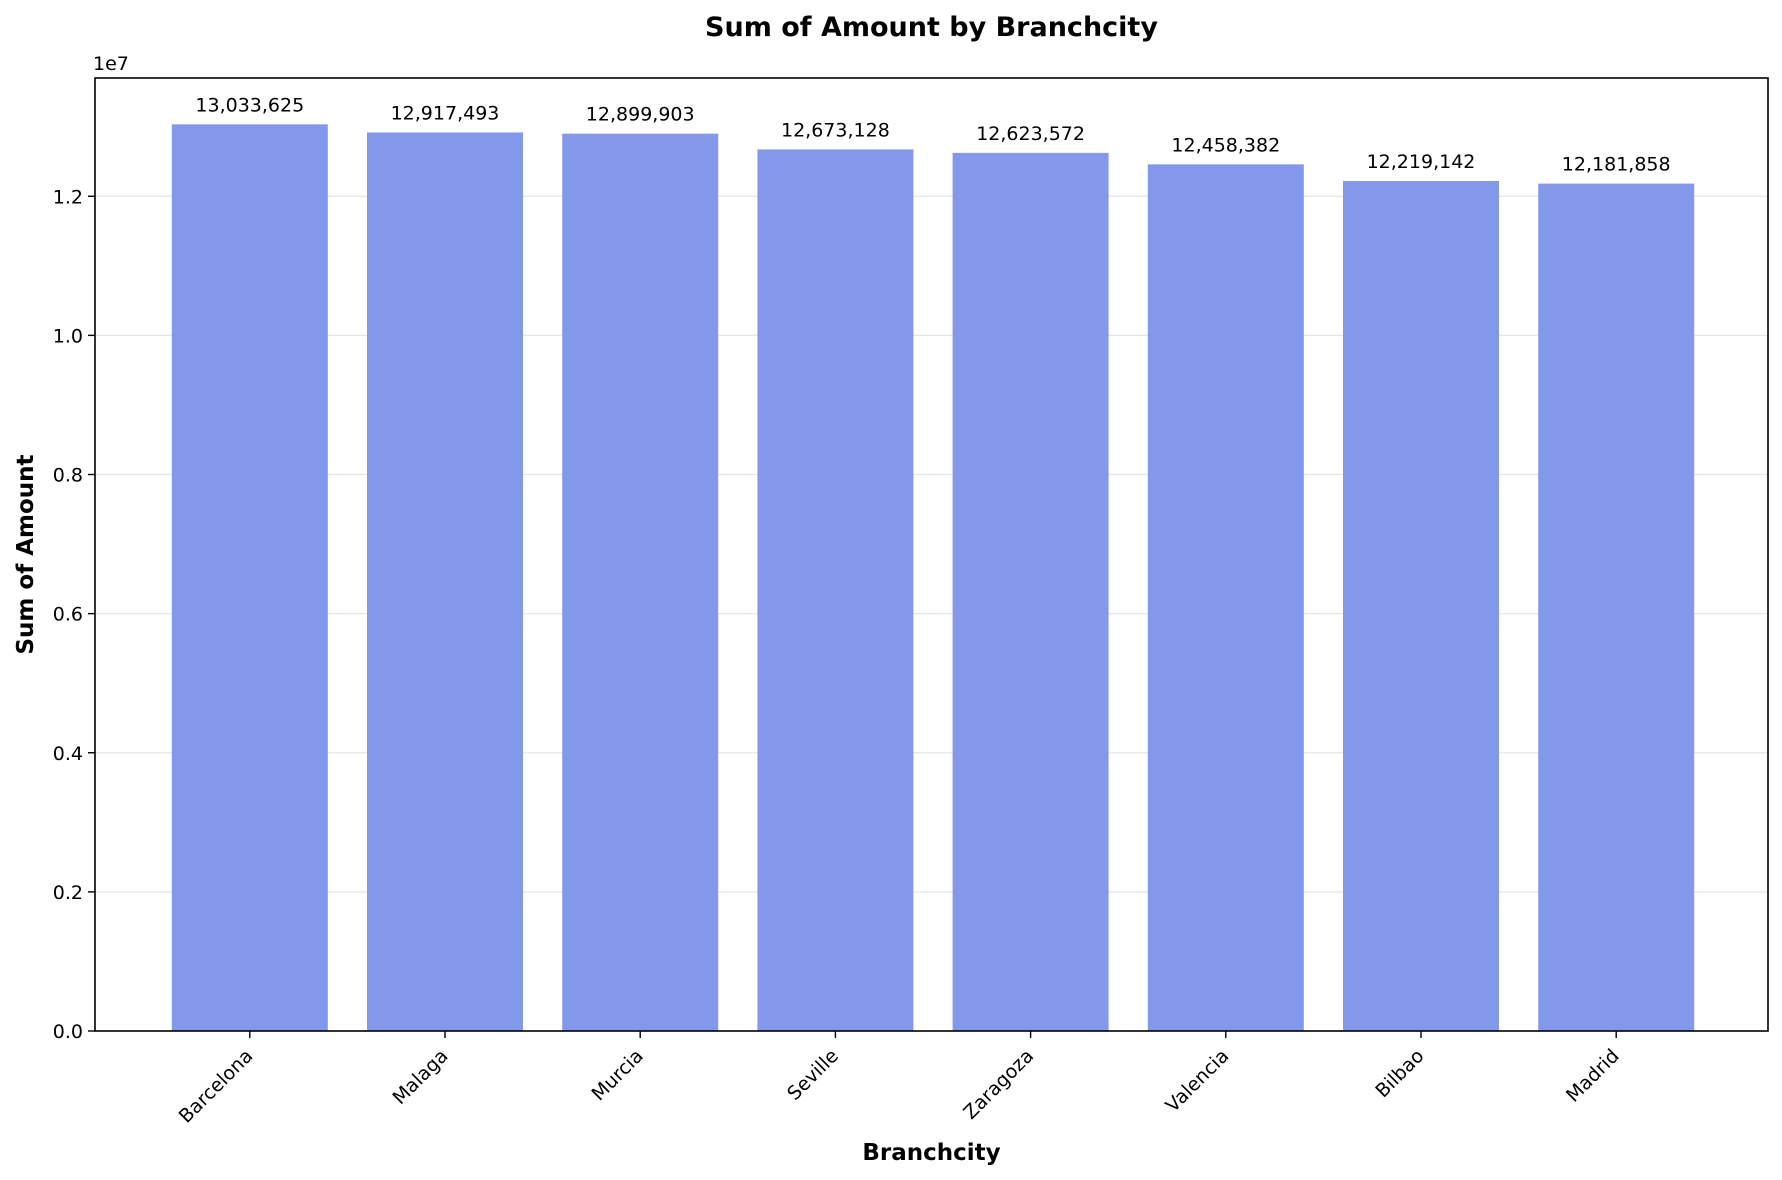  Describe the element at coordinates (931, 1153) in the screenshot. I see `x-axis-label: Branchcity` at that location.